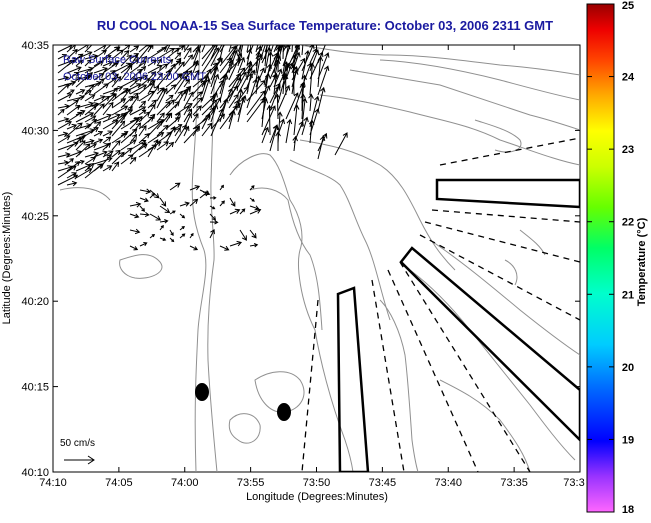 This screenshot has width=651, height=523. What do you see at coordinates (317, 497) in the screenshot?
I see `x-axis-label: Longitude (Degrees:Minutes)` at bounding box center [317, 497].